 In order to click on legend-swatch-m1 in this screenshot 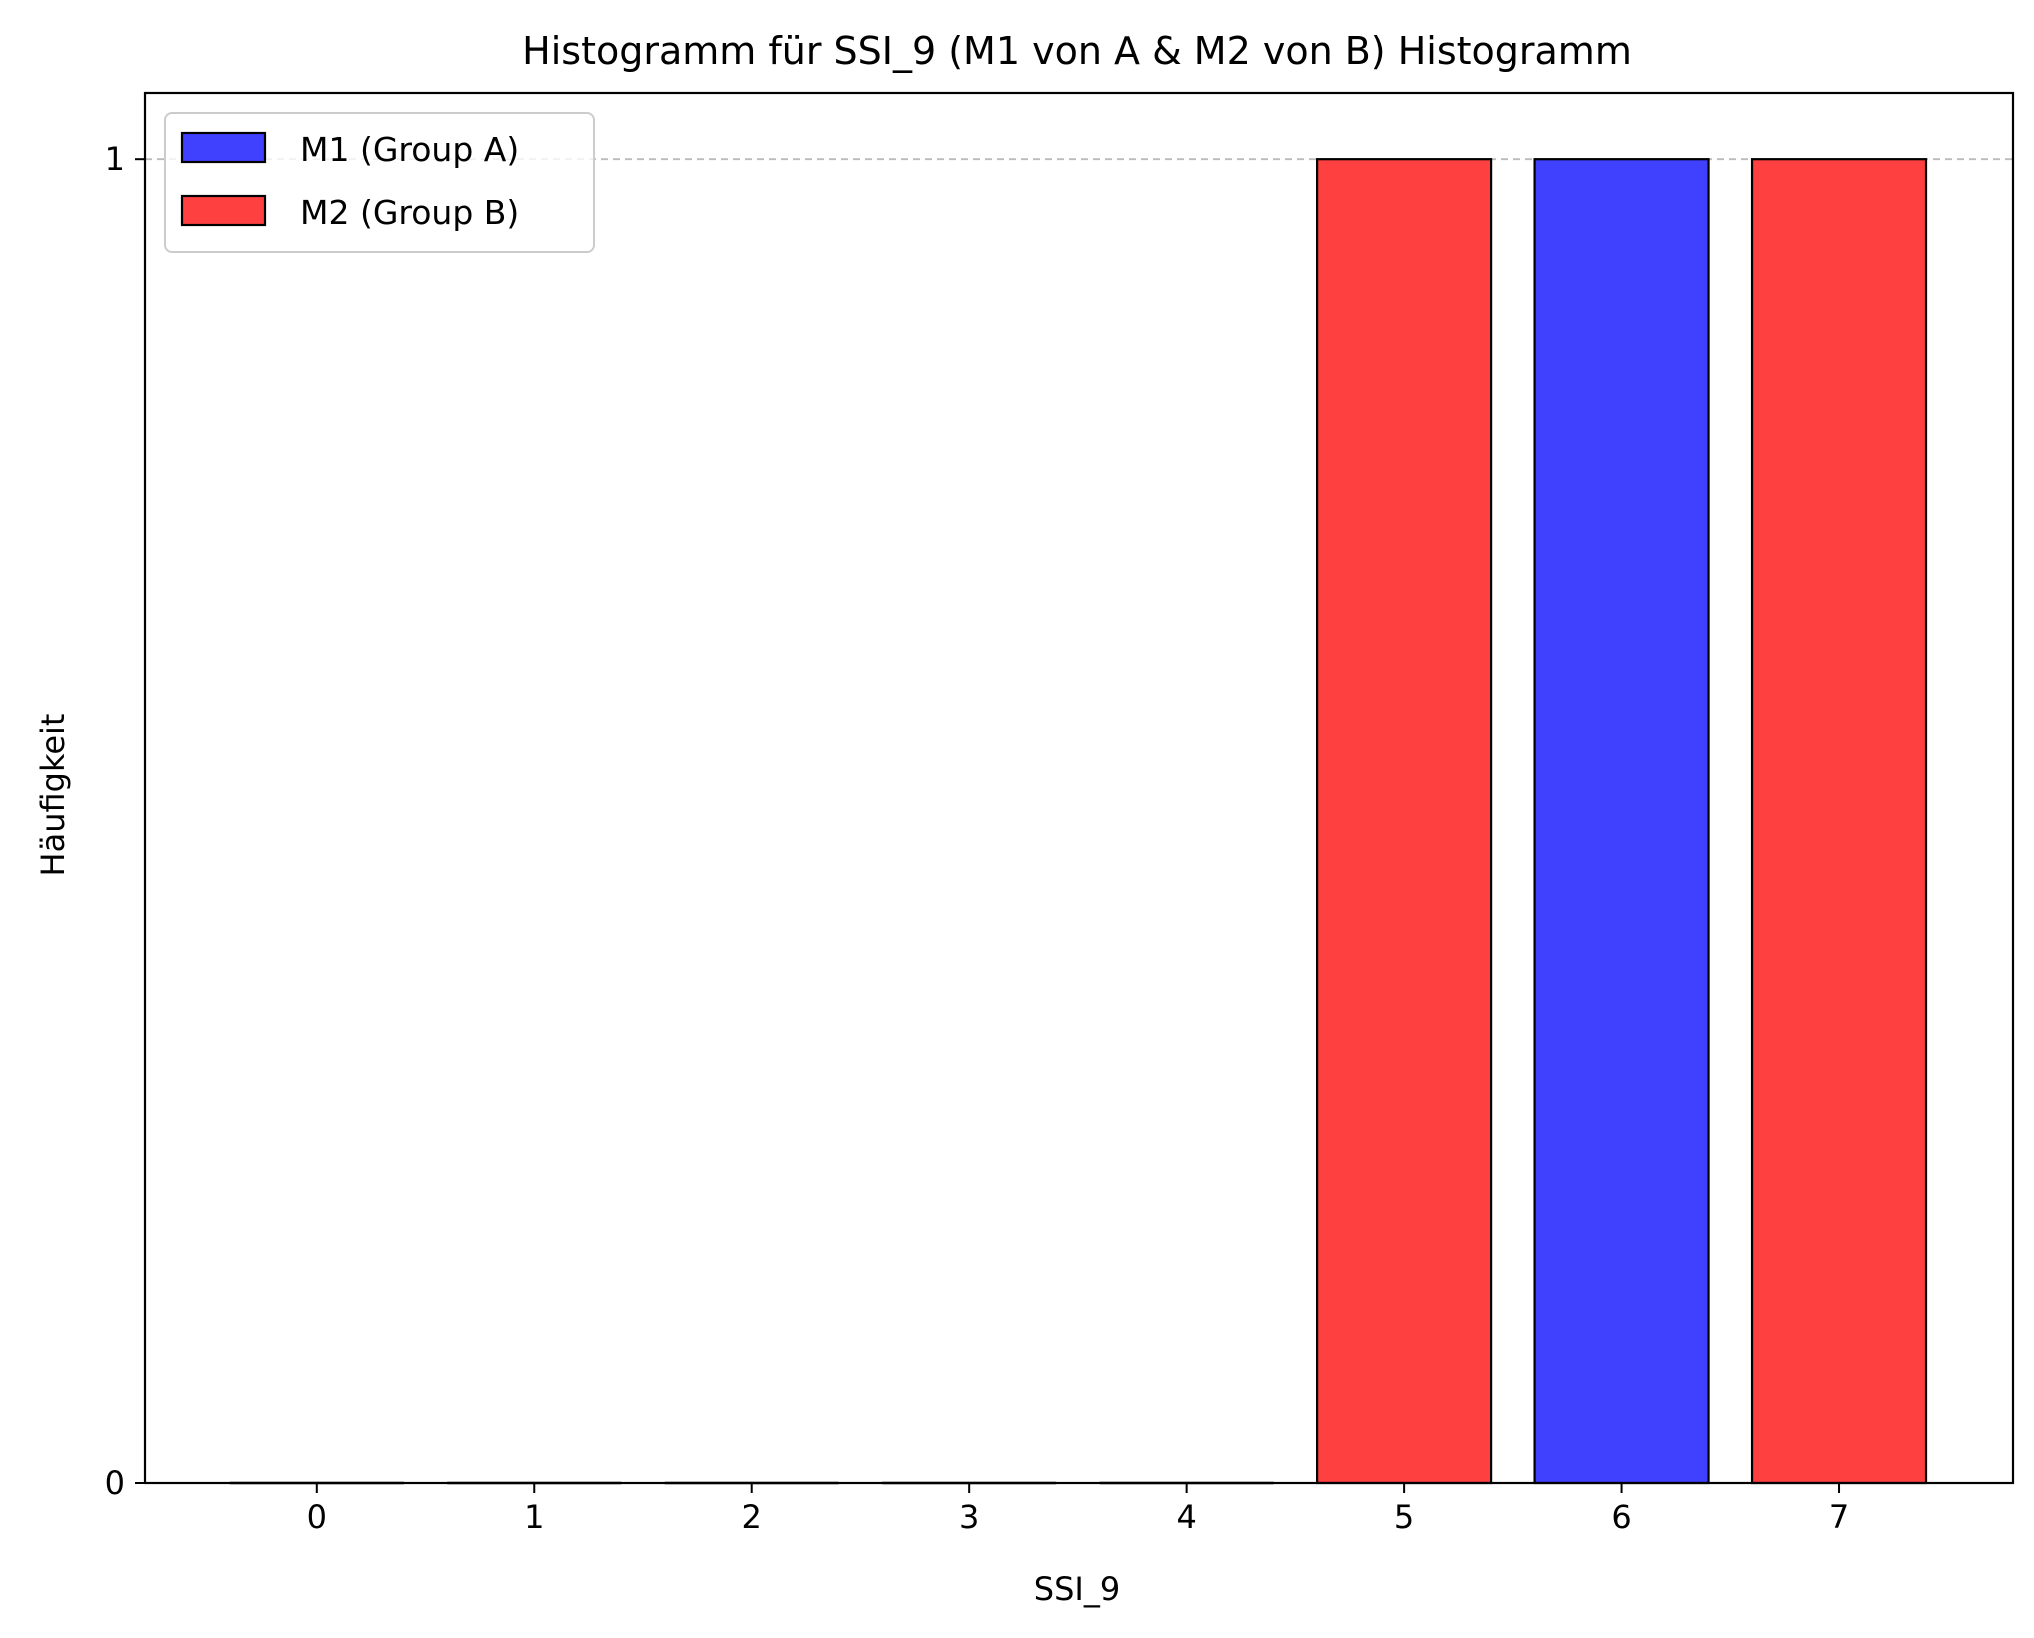, I will do `click(223, 147)`.